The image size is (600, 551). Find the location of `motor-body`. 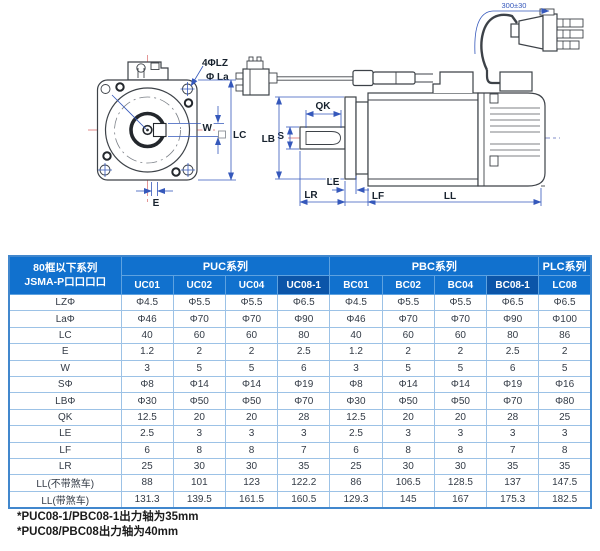

motor-body is located at coordinates (423, 139).